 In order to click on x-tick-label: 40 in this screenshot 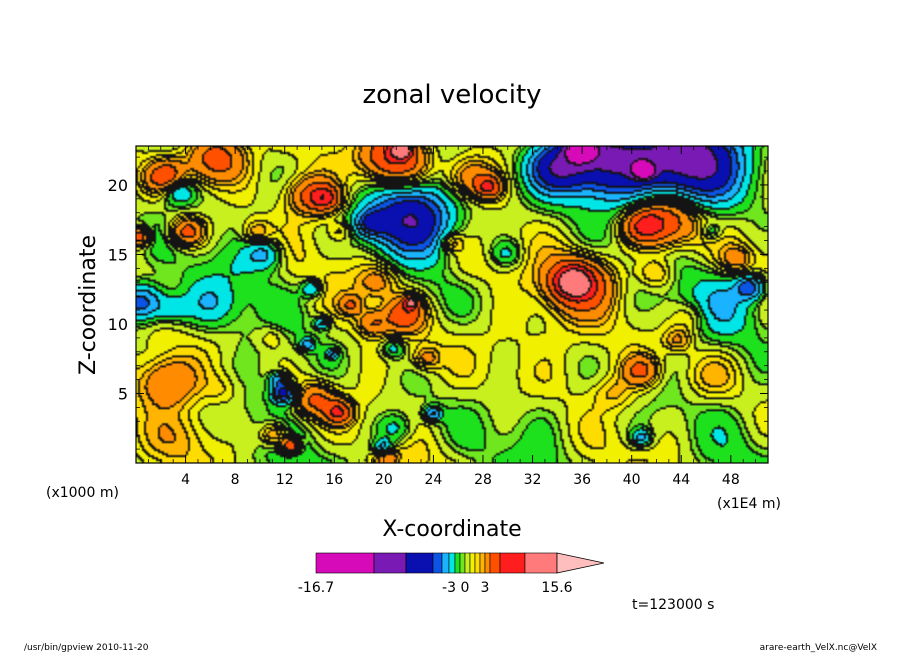, I will do `click(632, 480)`.